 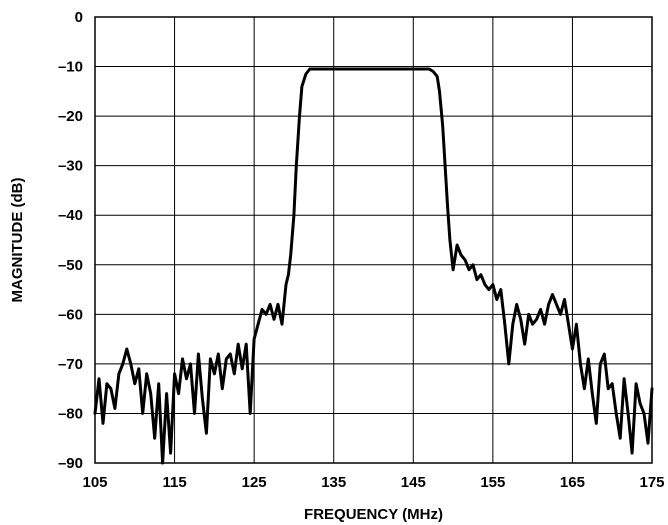 I want to click on x-tick-label: 115, so click(x=174, y=482).